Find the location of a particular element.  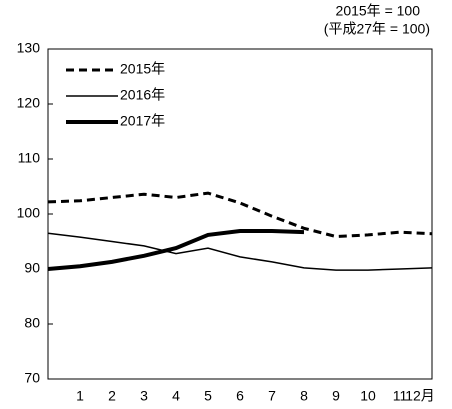

x-tick-label: 8 is located at coordinates (304, 396).